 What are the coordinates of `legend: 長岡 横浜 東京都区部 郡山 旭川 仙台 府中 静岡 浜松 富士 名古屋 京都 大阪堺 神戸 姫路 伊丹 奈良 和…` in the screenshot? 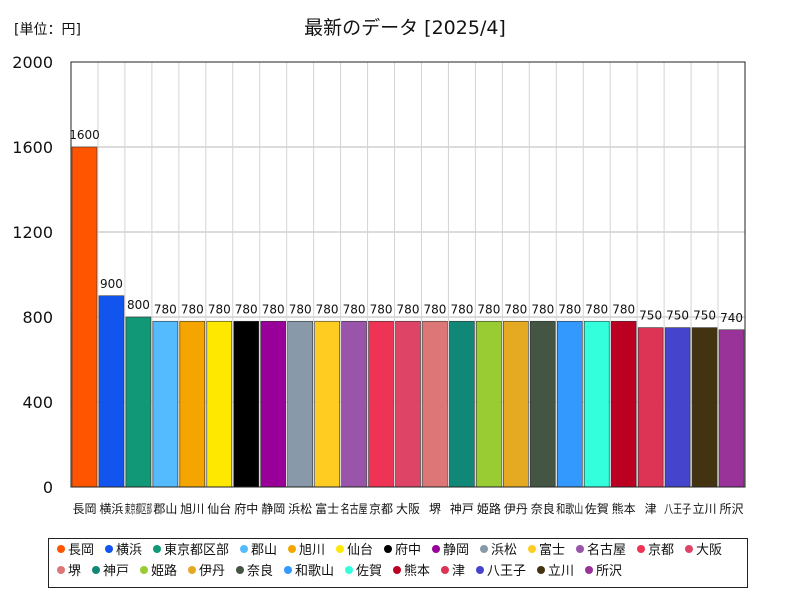 It's located at (398, 563).